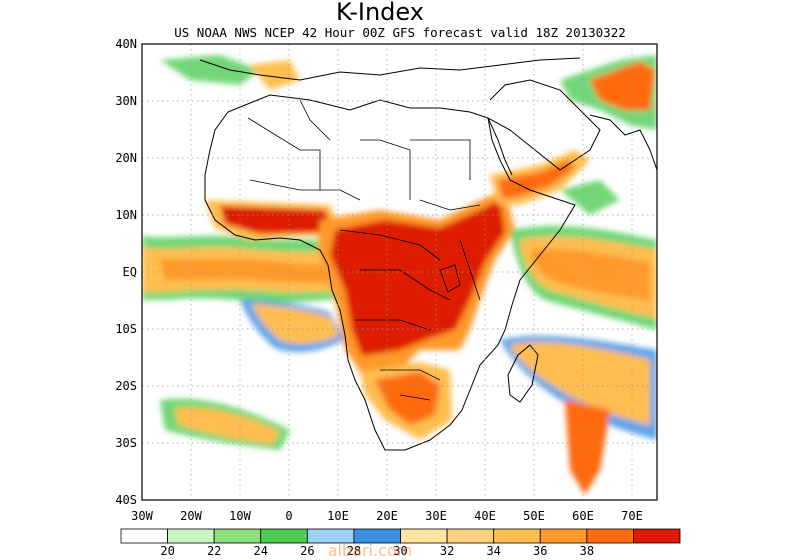  I want to click on lon-tick-label: 40E, so click(485, 516).